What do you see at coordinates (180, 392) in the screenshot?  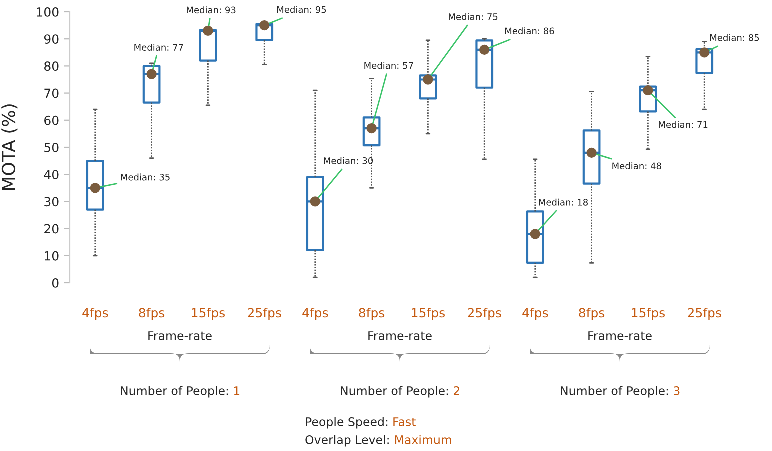 I see `text: Number of People: 1` at bounding box center [180, 392].